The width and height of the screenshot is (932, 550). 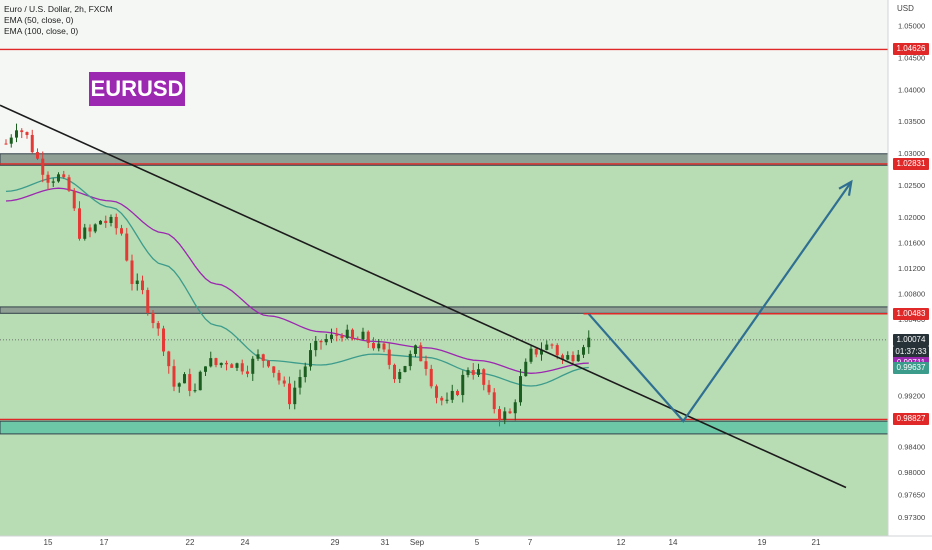 What do you see at coordinates (911, 447) in the screenshot?
I see `y-tick-label: 0.98400` at bounding box center [911, 447].